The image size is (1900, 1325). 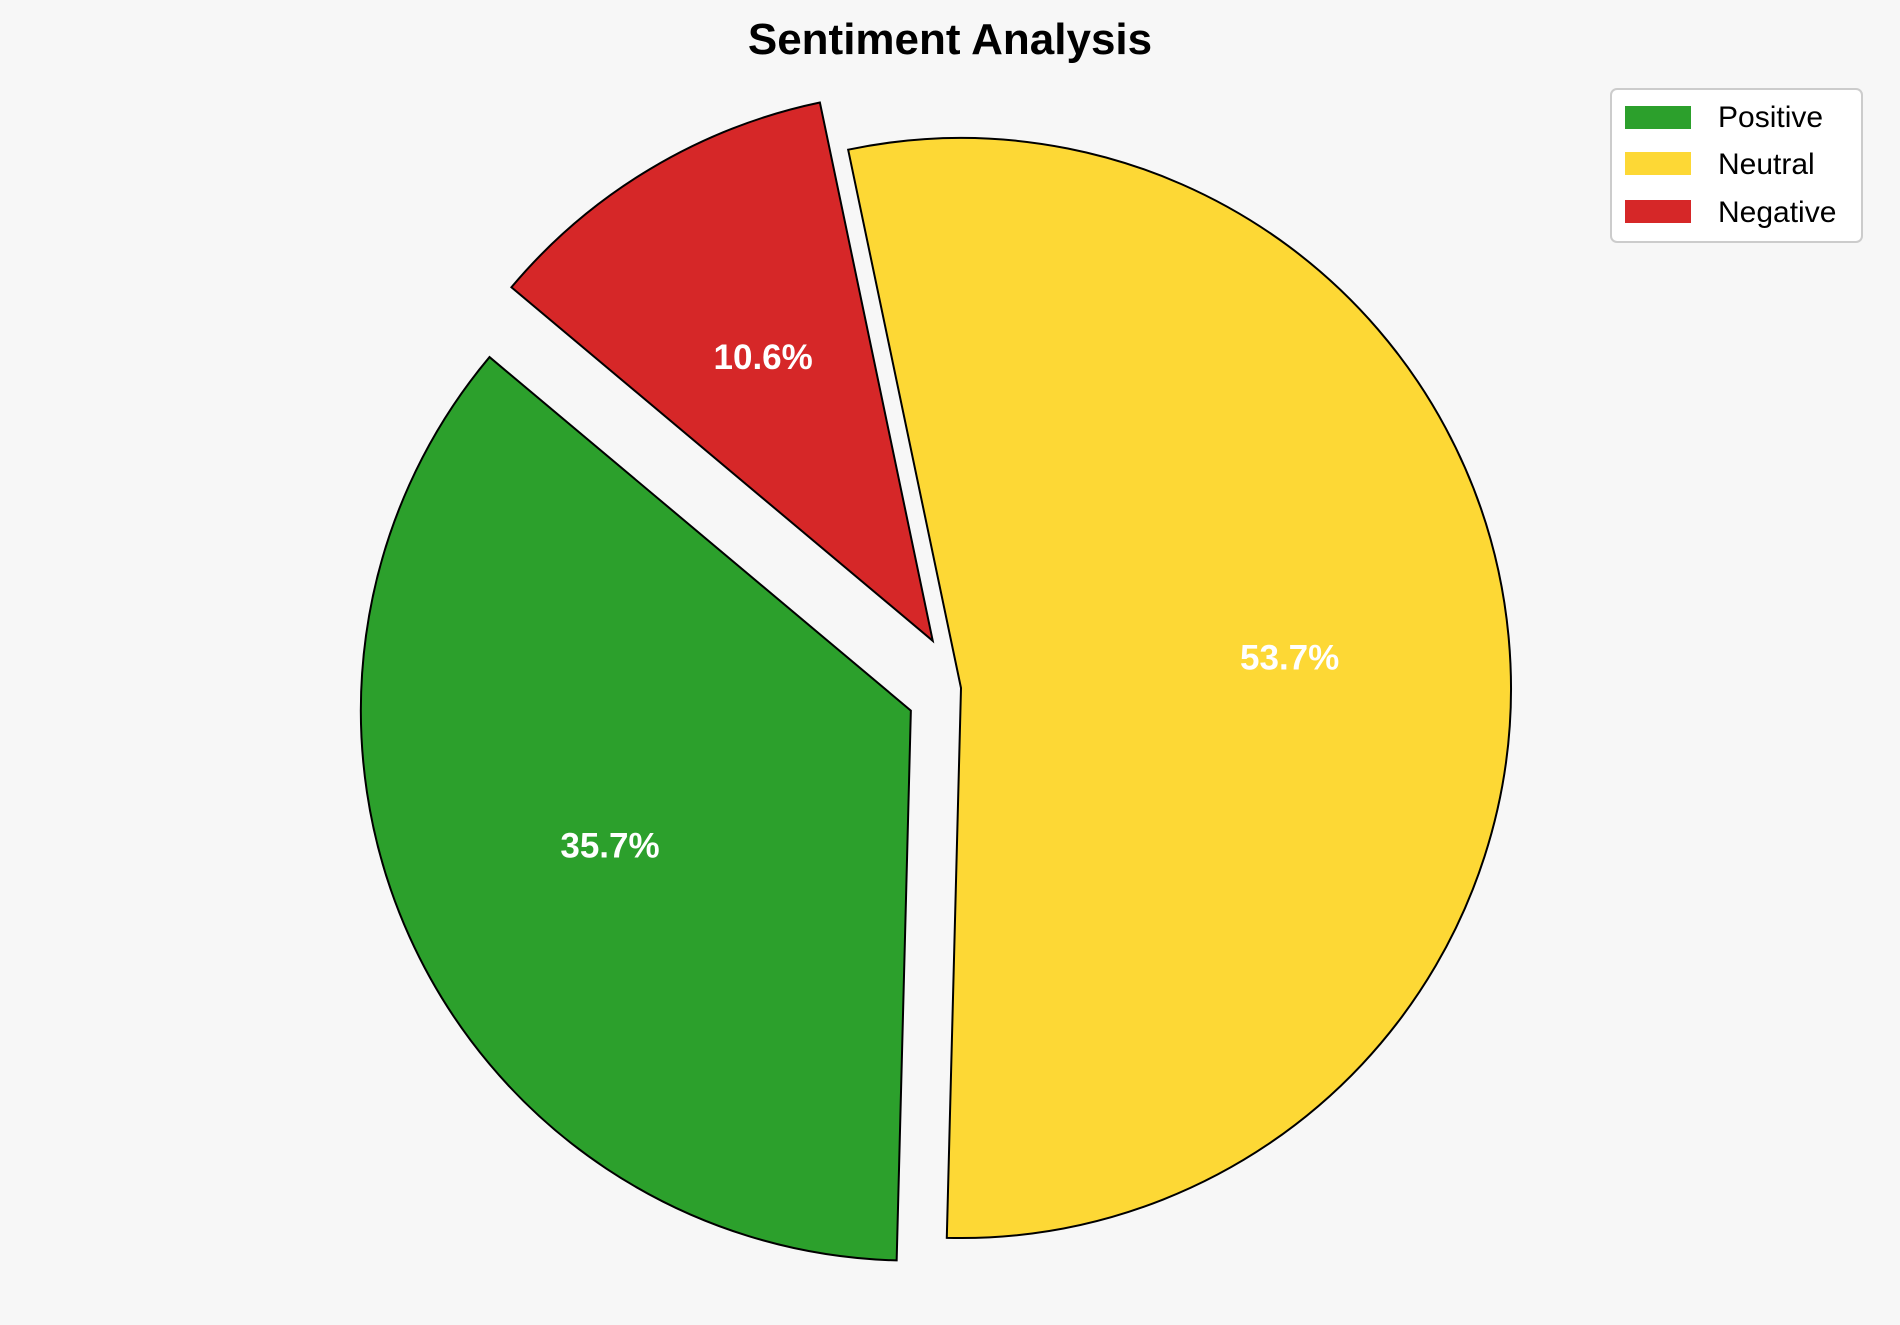 What do you see at coordinates (1658, 117) in the screenshot?
I see `legend-swatch-positive` at bounding box center [1658, 117].